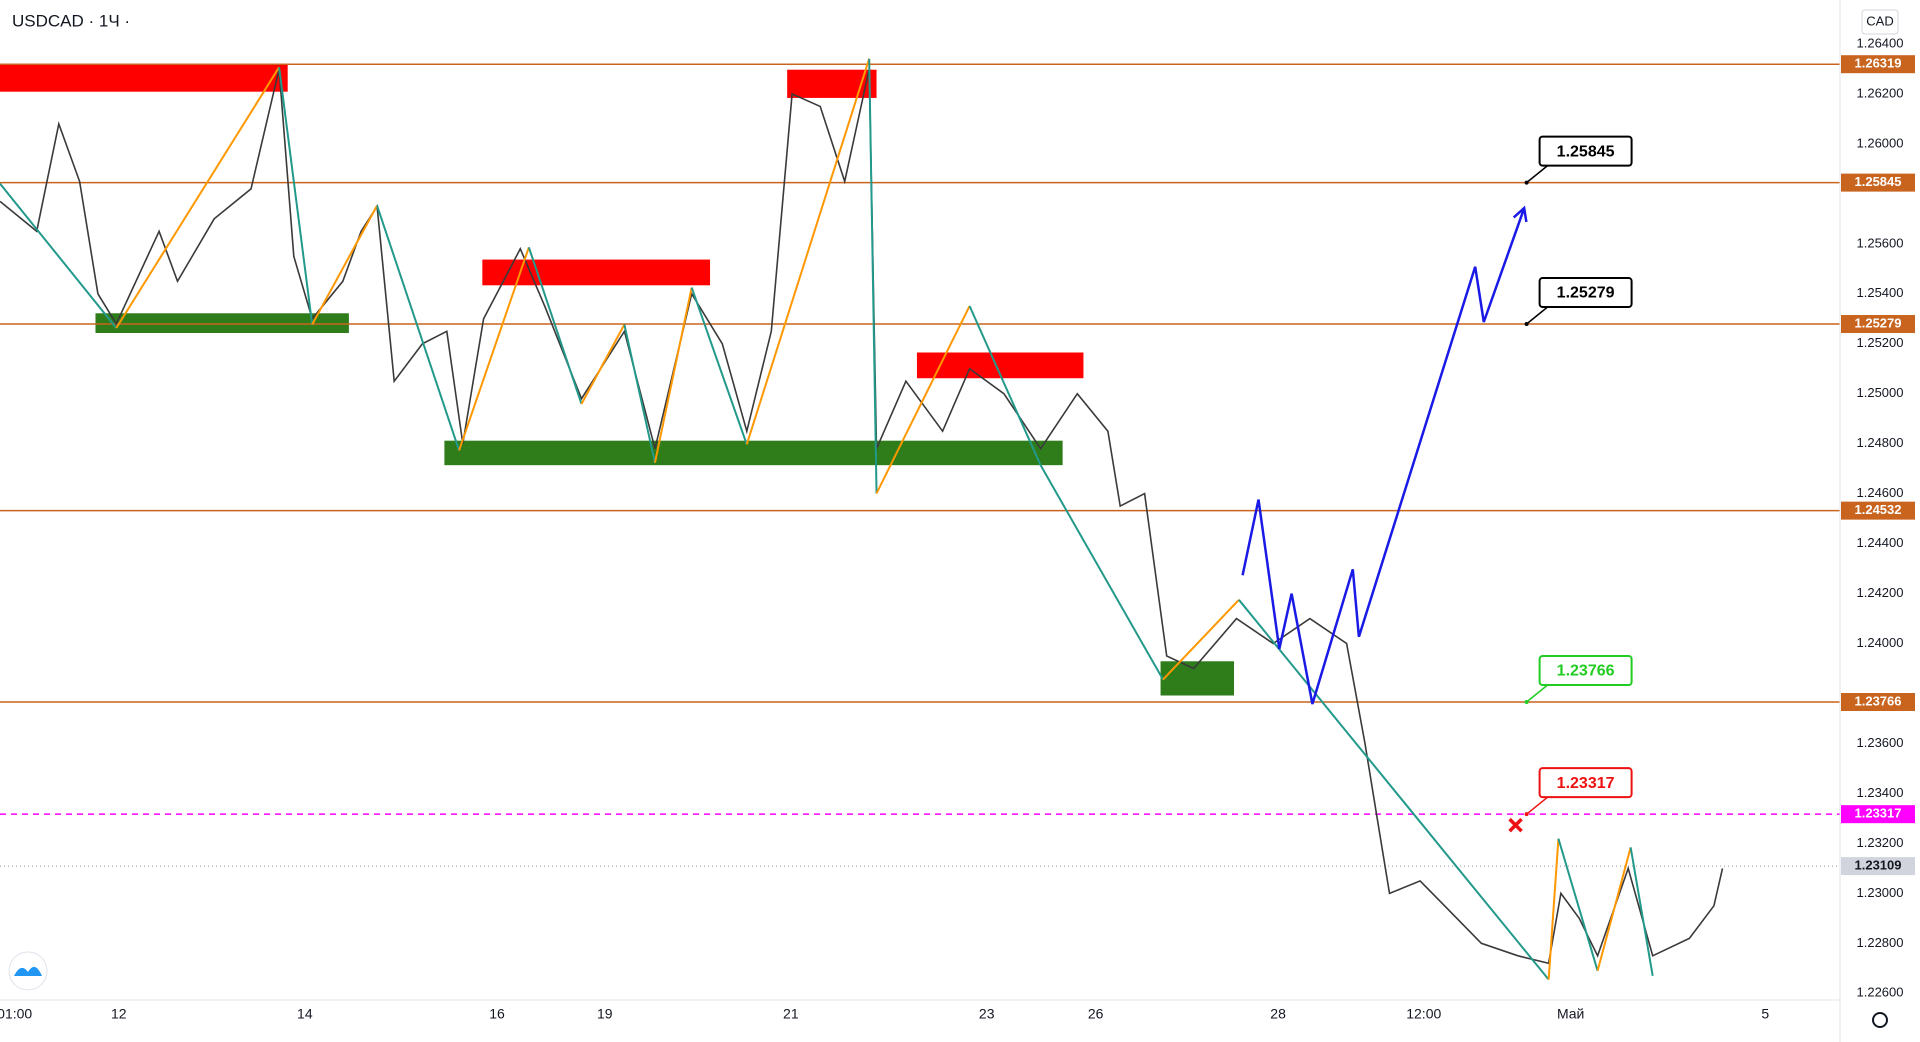 The height and width of the screenshot is (1042, 1920). What do you see at coordinates (1880, 842) in the screenshot?
I see `y-tick-label: 1.23200` at bounding box center [1880, 842].